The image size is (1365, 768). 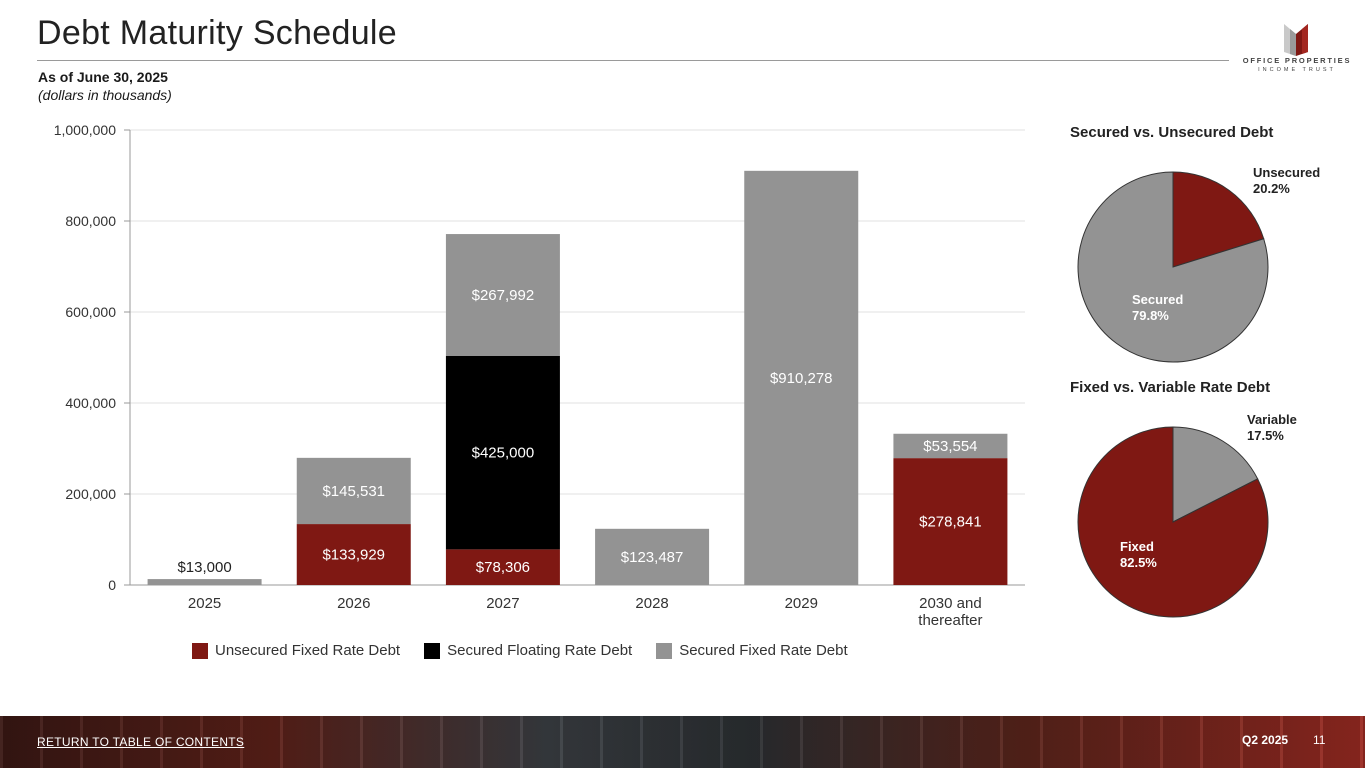 I want to click on legend-item-unsecured-fixed: Unsecured Fixed Rate Debt, so click(x=296, y=650).